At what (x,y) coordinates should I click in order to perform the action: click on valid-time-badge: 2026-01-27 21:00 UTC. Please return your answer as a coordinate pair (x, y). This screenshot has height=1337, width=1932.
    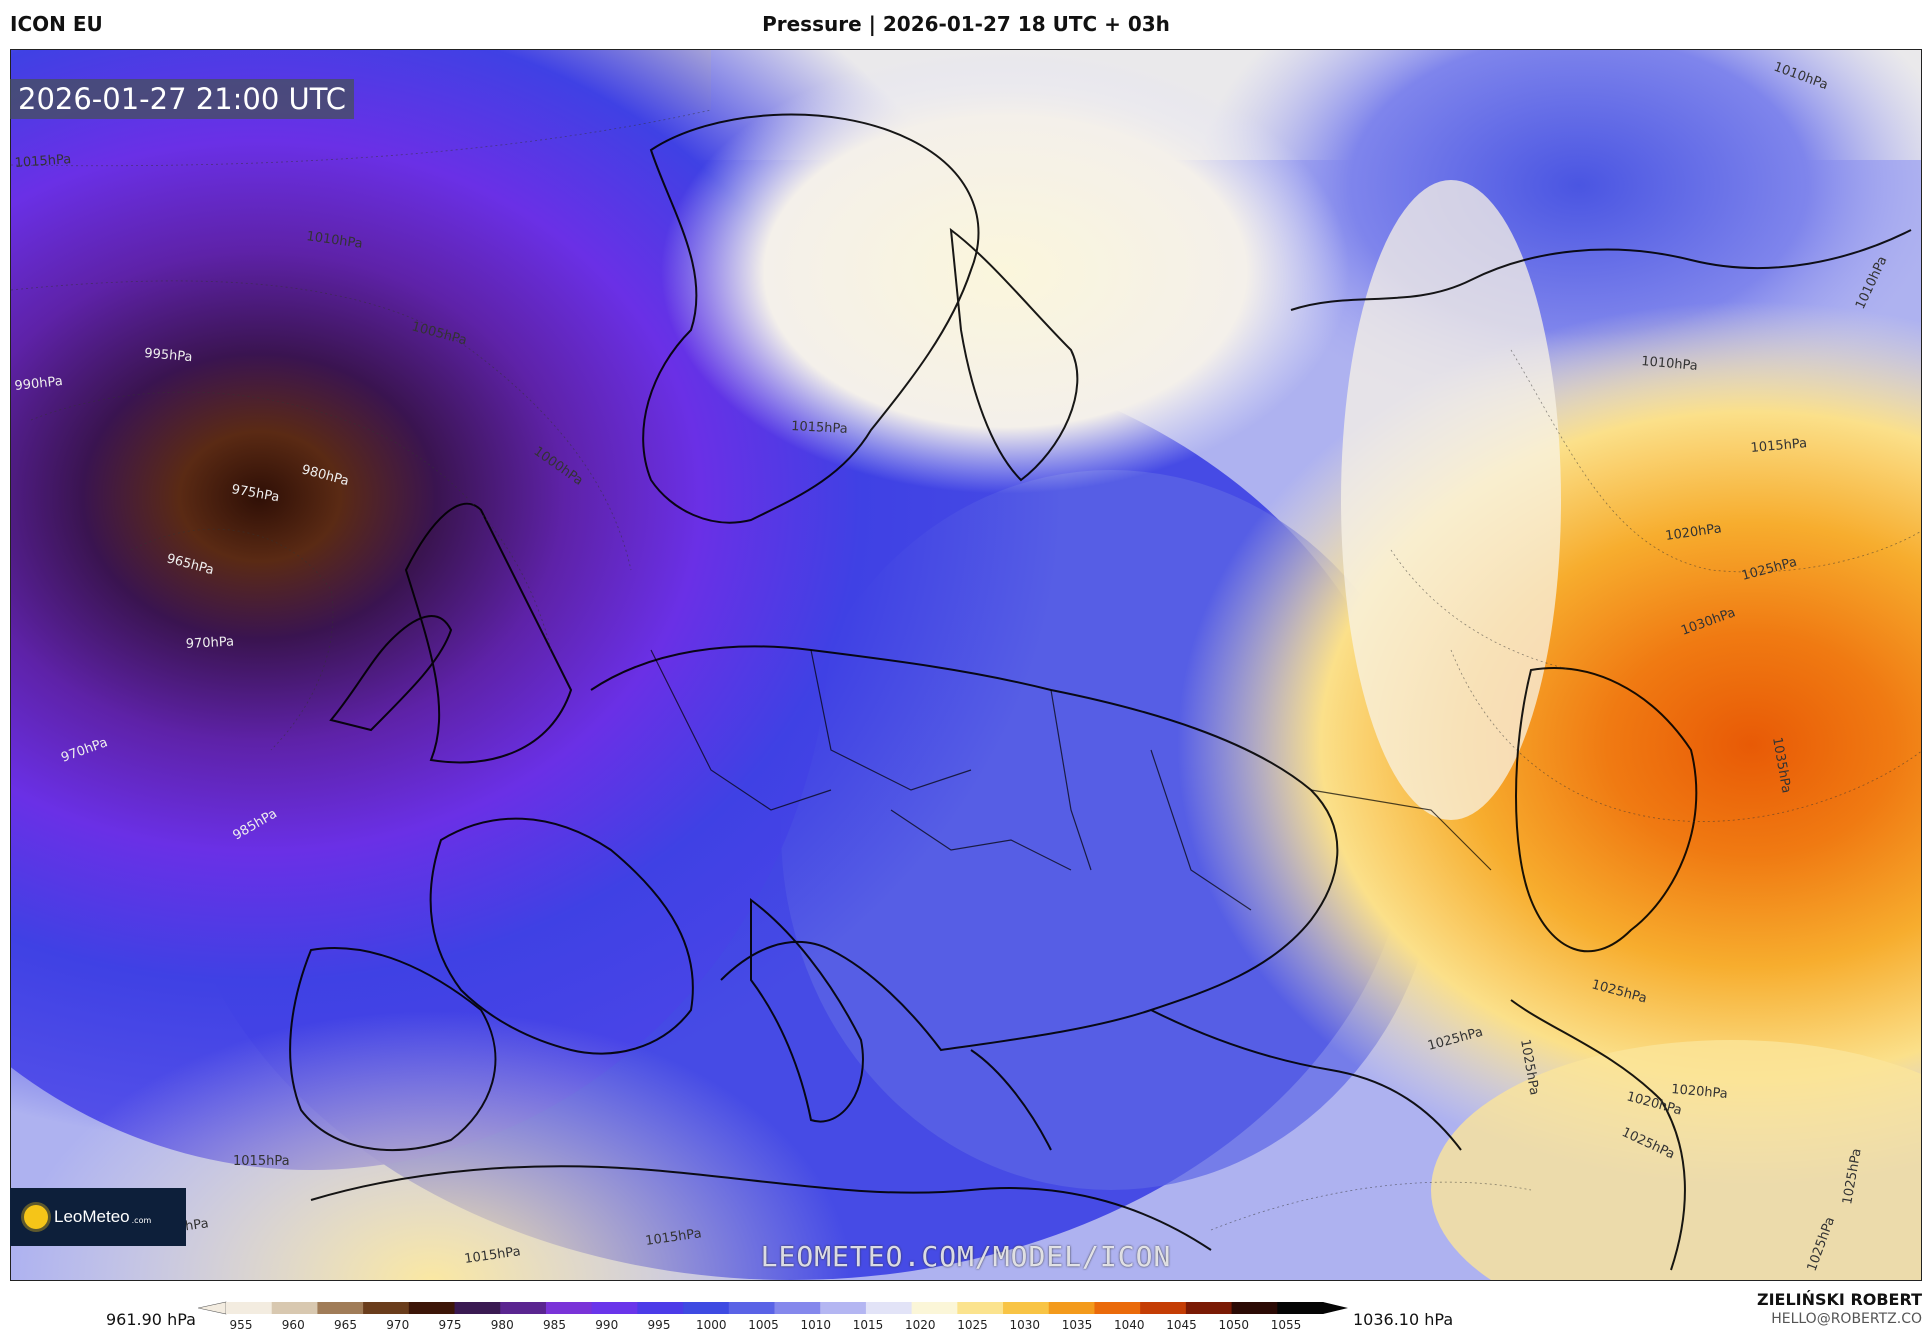
    Looking at the image, I should click on (182, 99).